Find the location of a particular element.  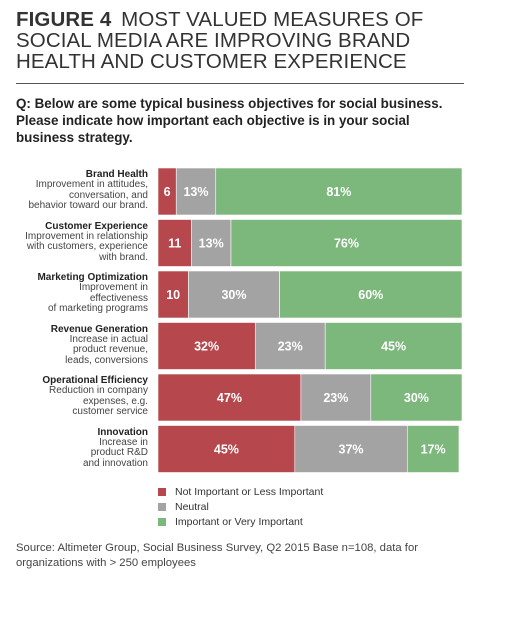

category-description-line: of marketing programs is located at coordinates (97, 309).